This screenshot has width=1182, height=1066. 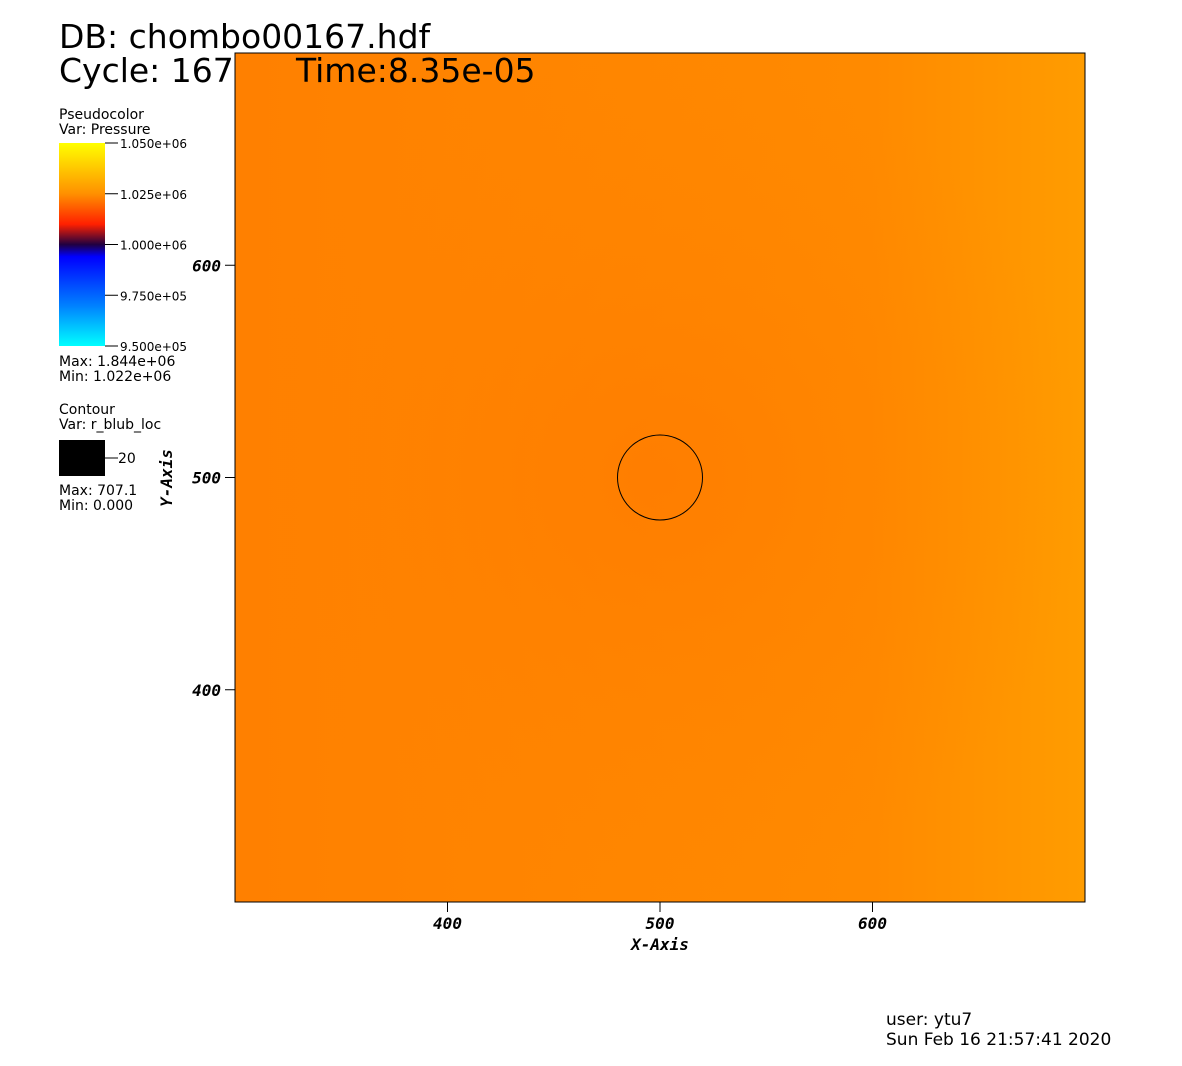 What do you see at coordinates (447, 923) in the screenshot?
I see `x-tick-label: 400` at bounding box center [447, 923].